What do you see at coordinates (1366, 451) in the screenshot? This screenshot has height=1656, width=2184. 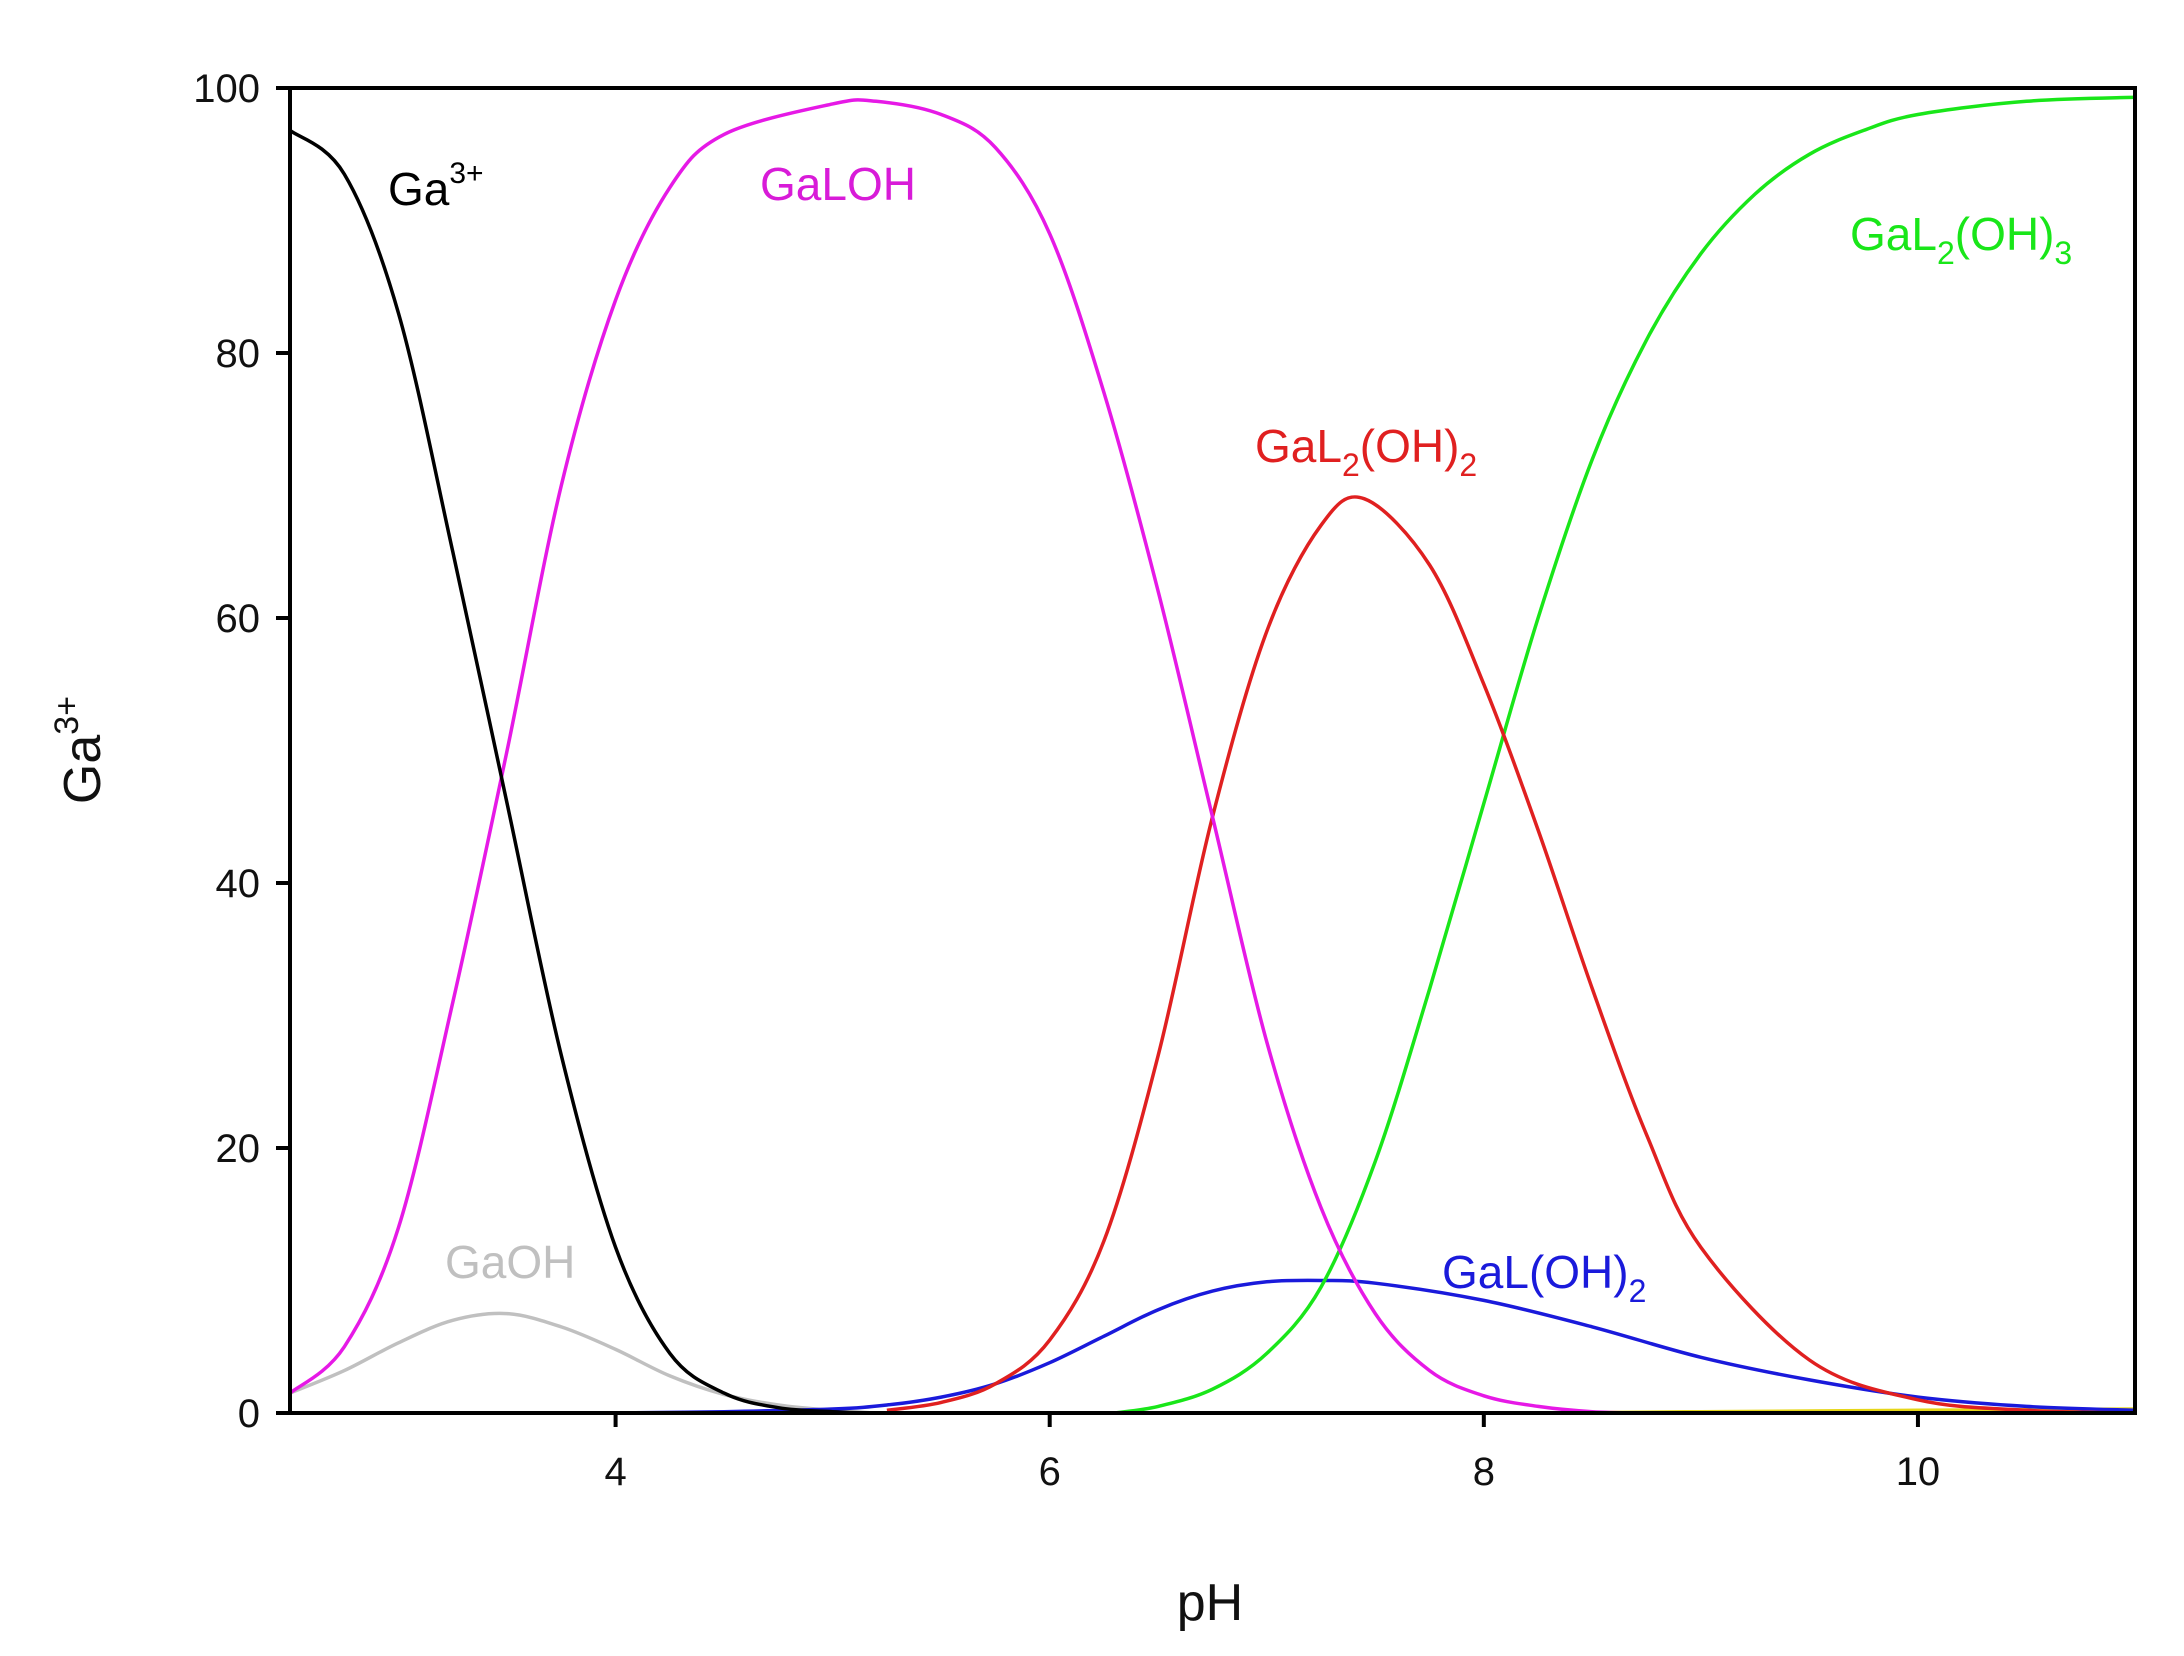 I see `label-gal2oh2: GaL2(OH)2` at bounding box center [1366, 451].